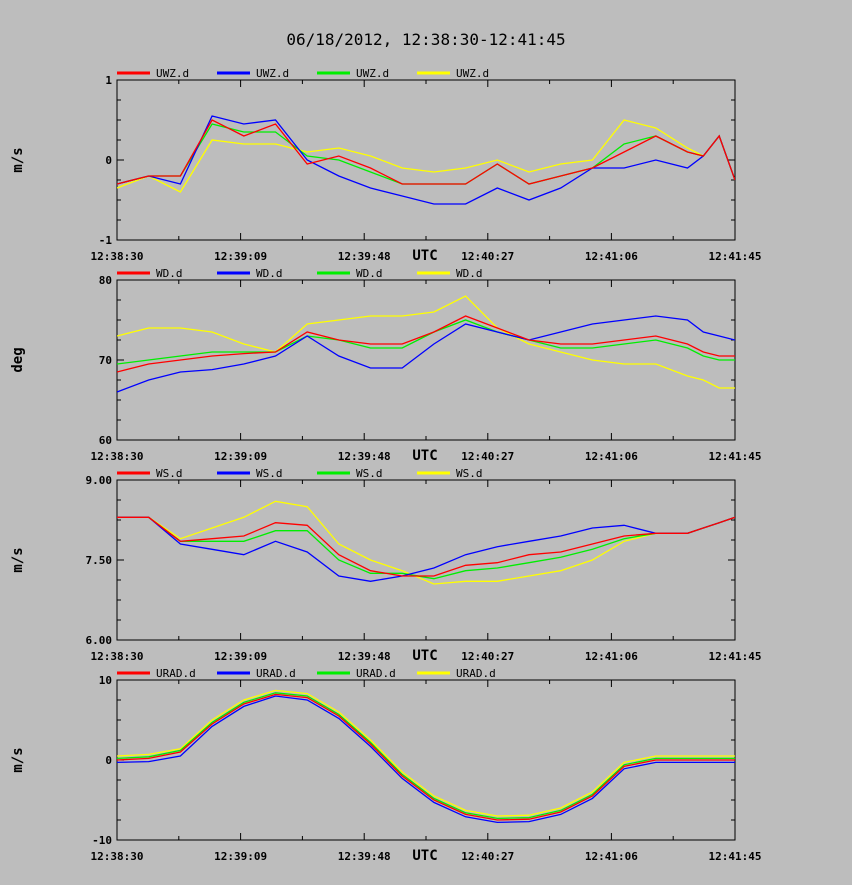  I want to click on y-tick-label: -1, so click(106, 240).